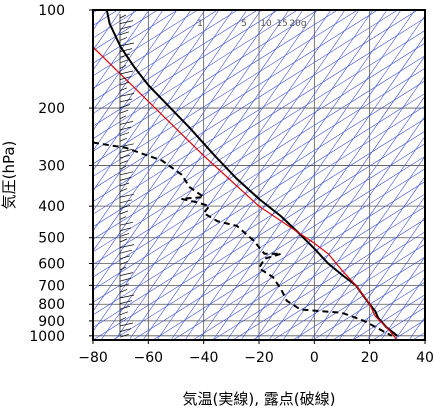 This screenshot has height=412, width=435. Describe the element at coordinates (93, 358) in the screenshot. I see `x-tick-label: −80` at that location.